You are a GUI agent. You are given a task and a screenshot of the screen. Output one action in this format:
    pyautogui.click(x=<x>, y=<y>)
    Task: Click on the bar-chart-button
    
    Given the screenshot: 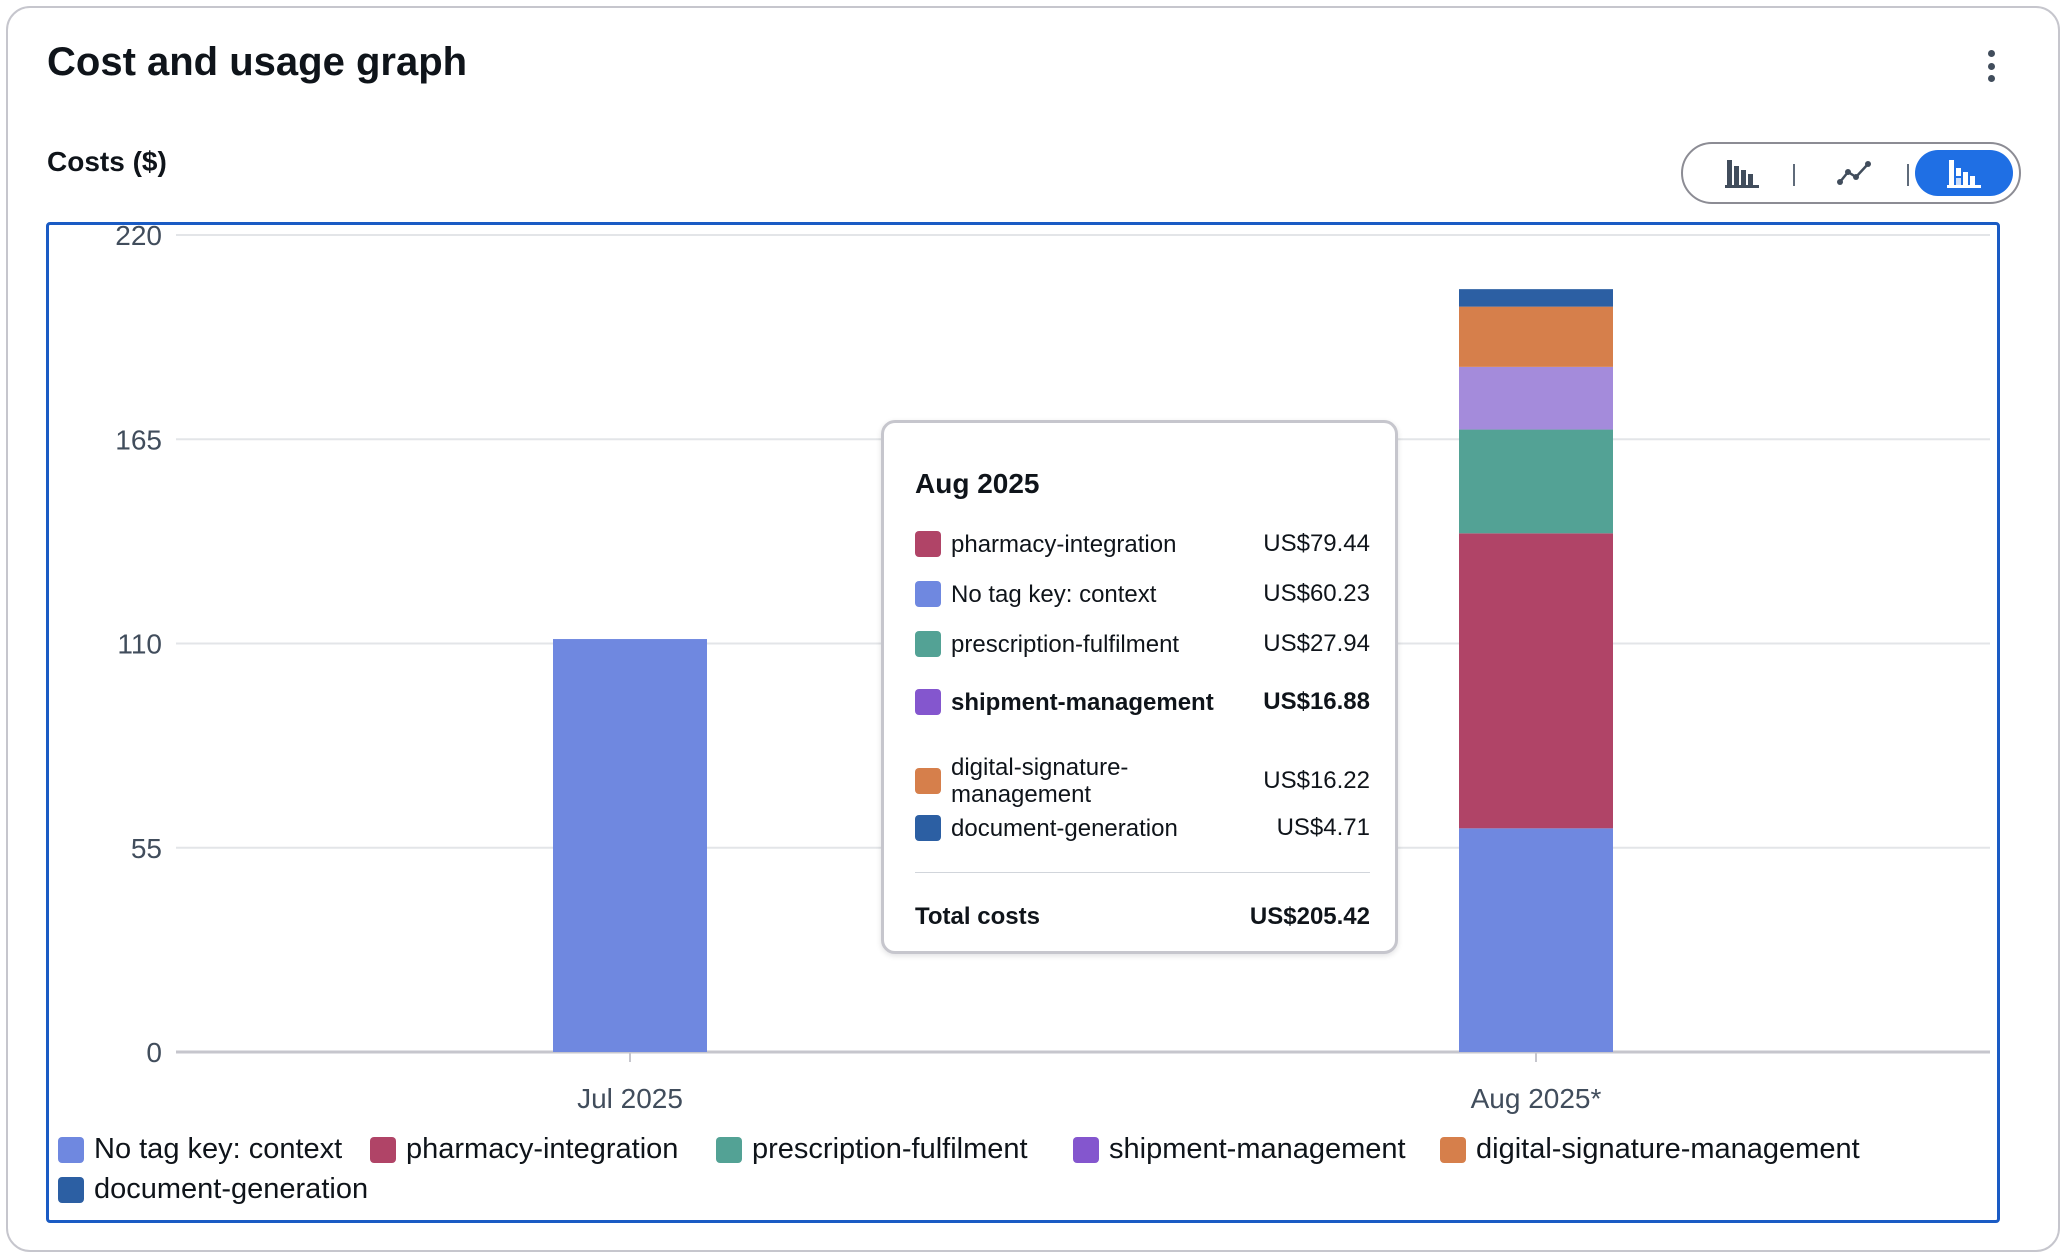 What is the action you would take?
    pyautogui.click(x=1742, y=173)
    